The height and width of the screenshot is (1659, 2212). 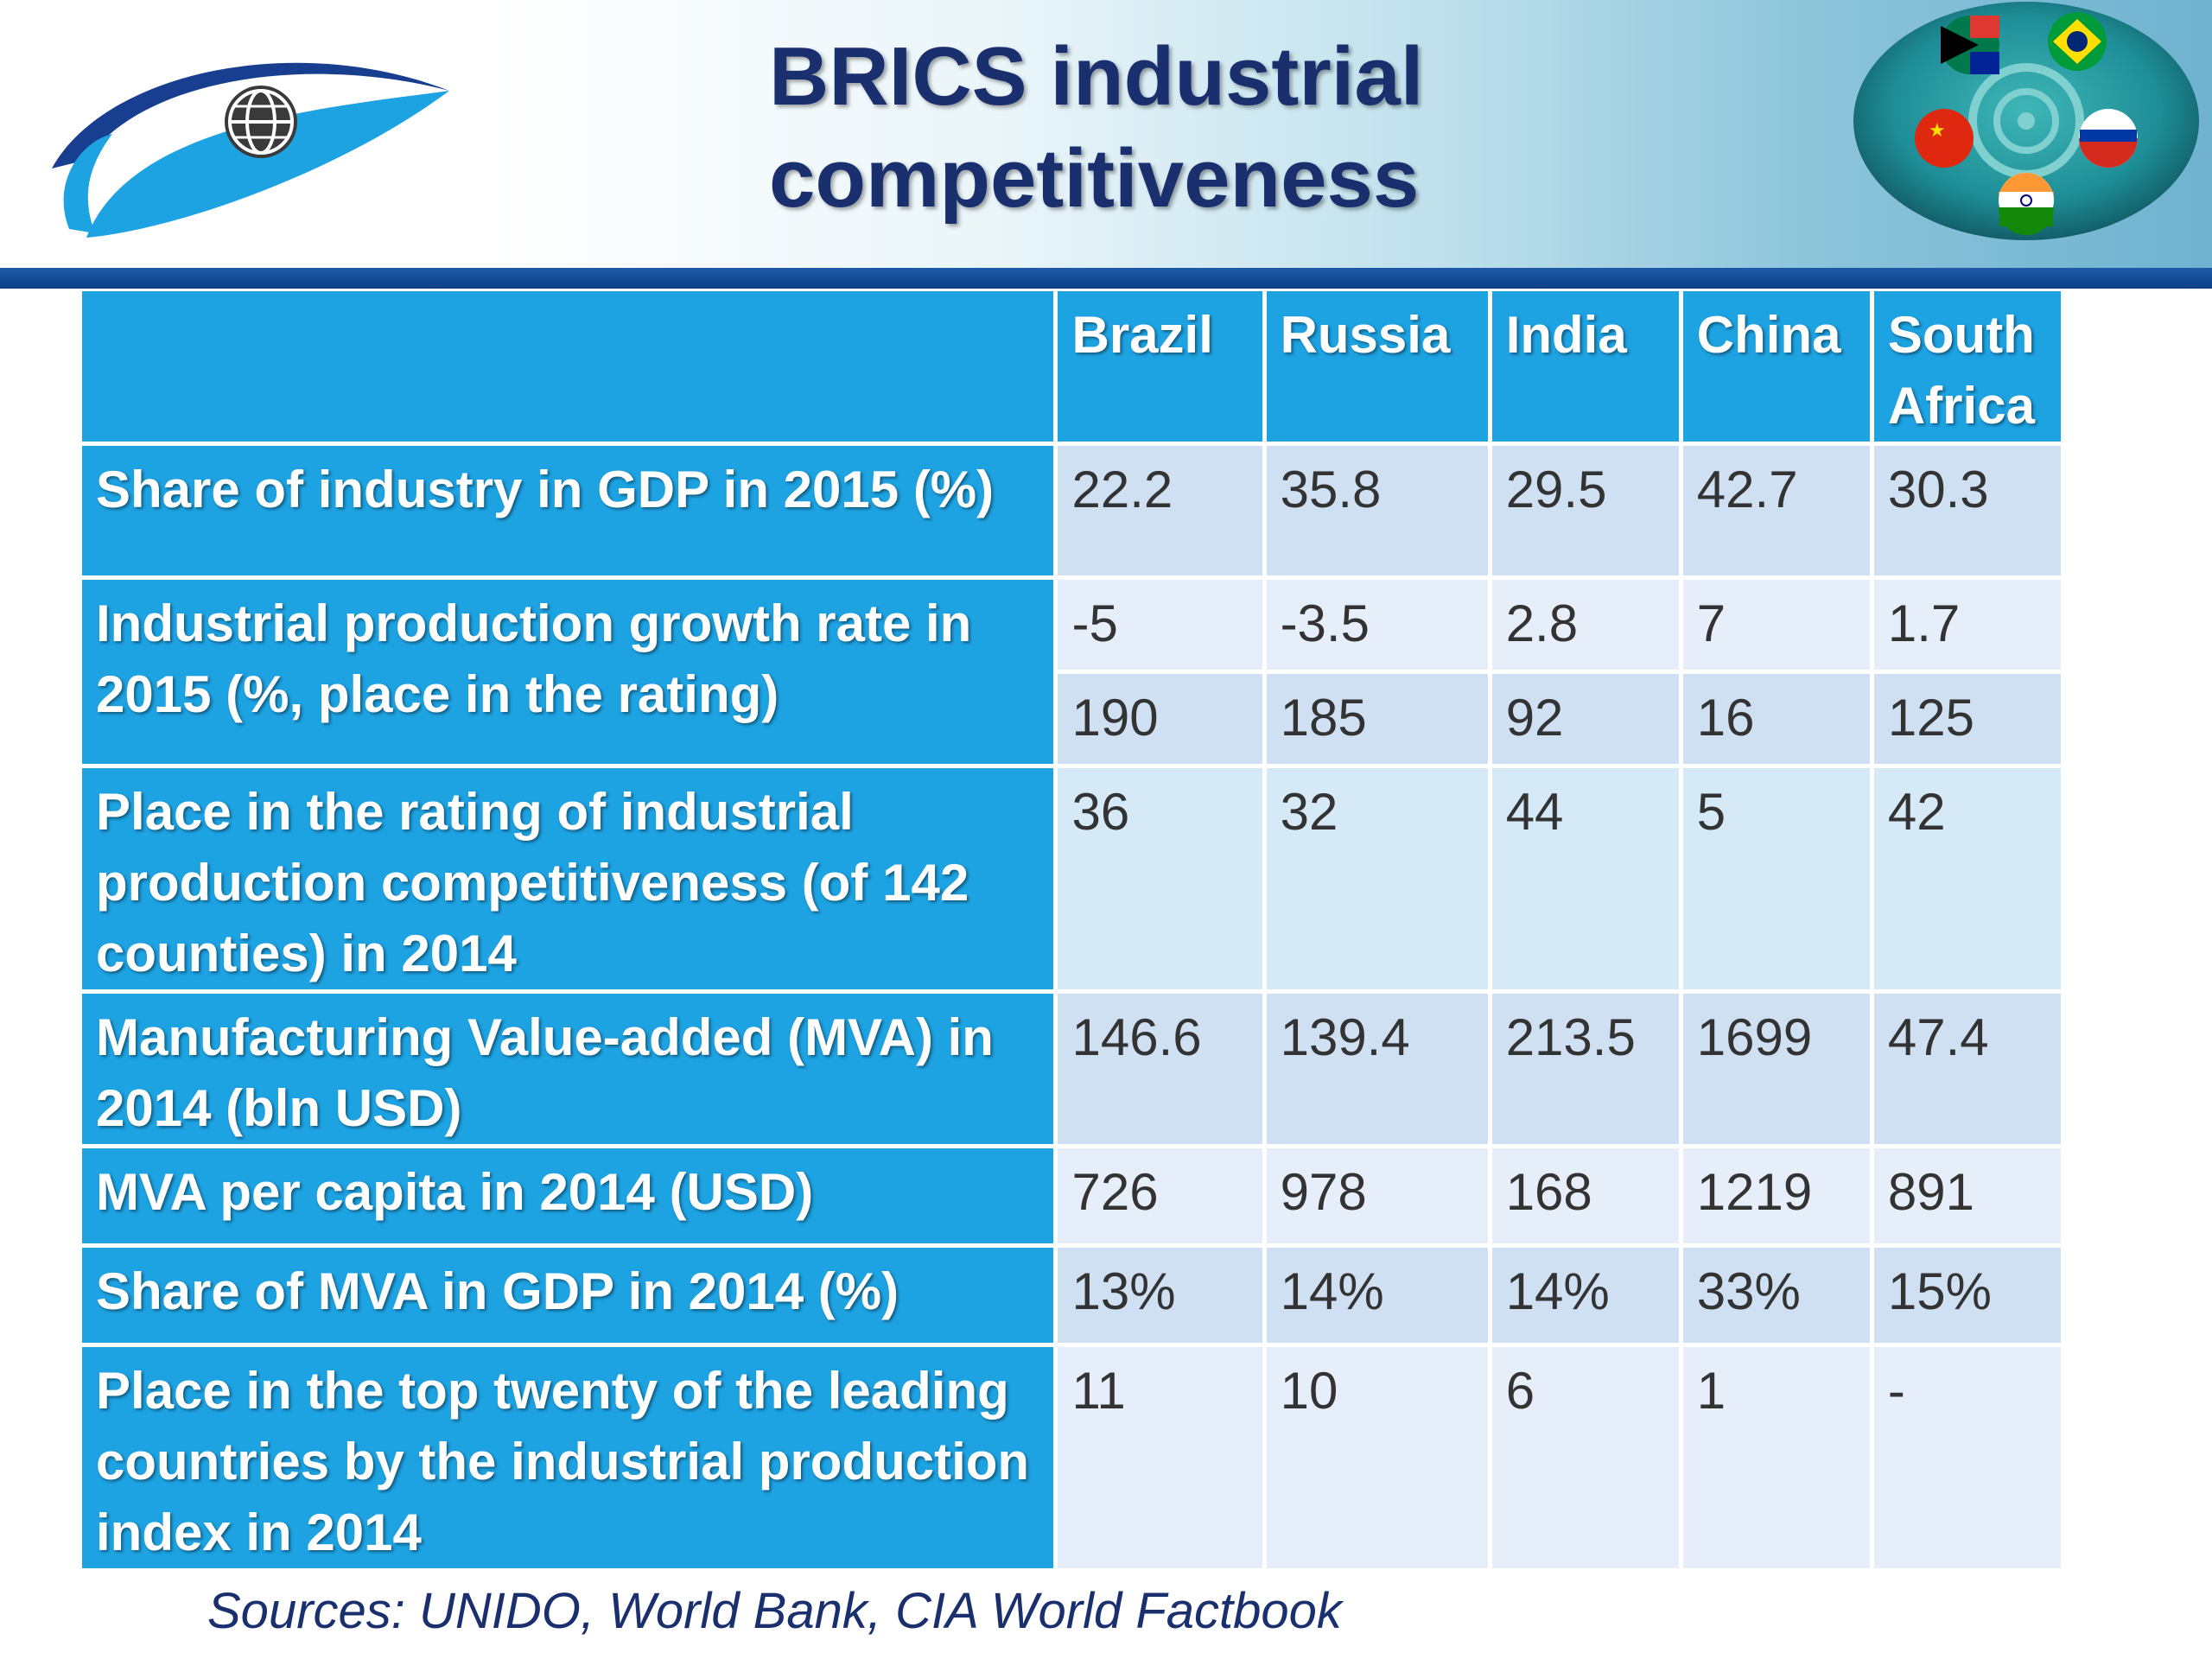 What do you see at coordinates (1585, 510) in the screenshot?
I see `table-cell: 29.5` at bounding box center [1585, 510].